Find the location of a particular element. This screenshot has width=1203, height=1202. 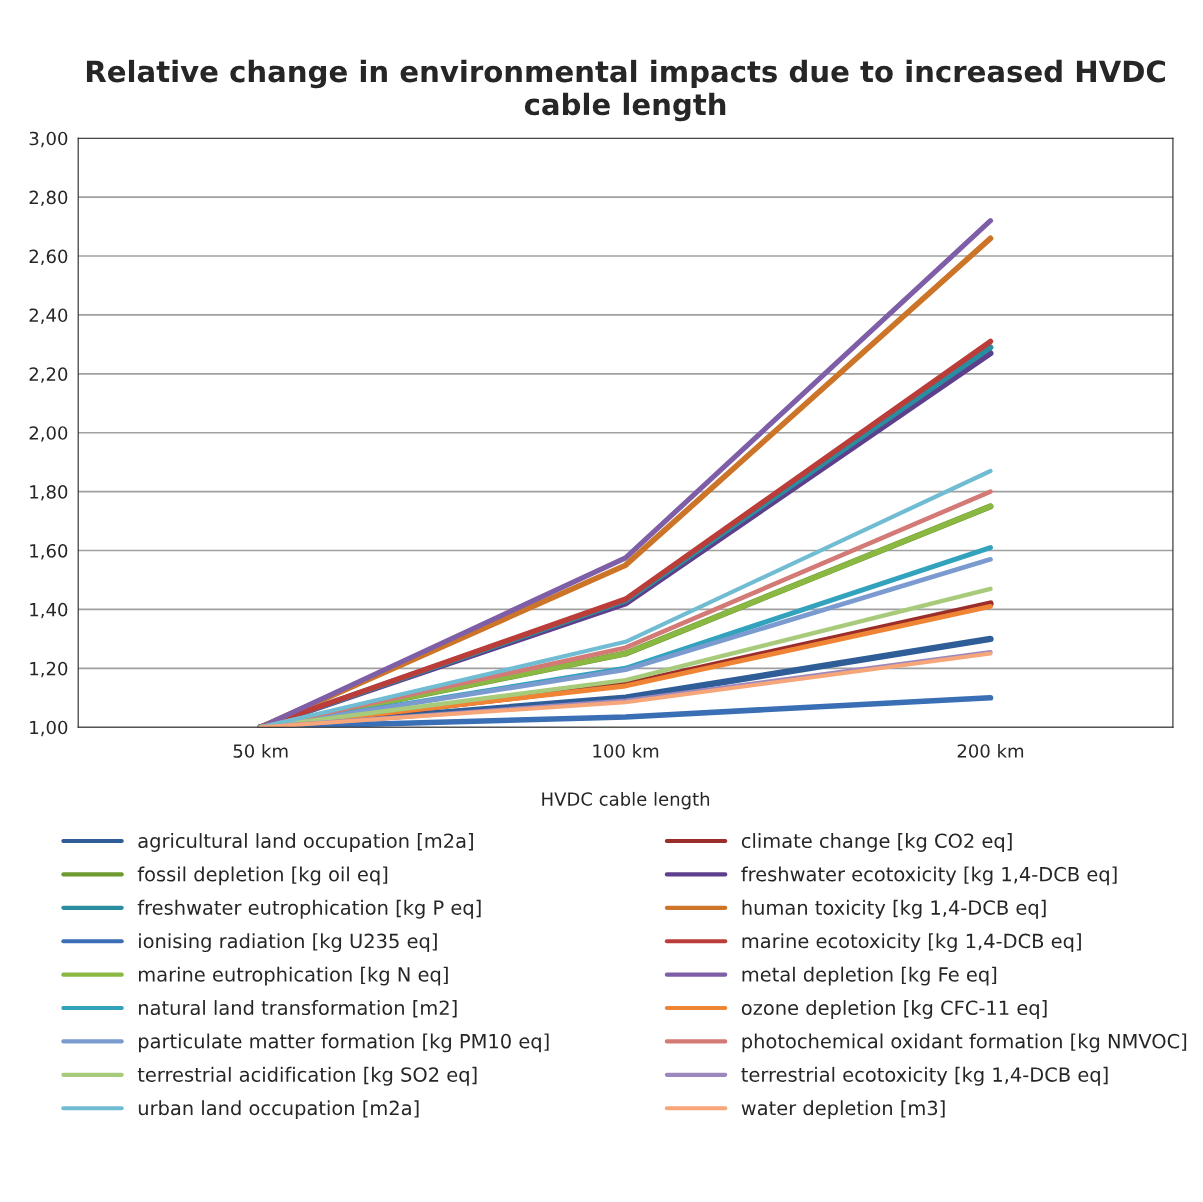

y-tick-label: 1,80 is located at coordinates (49, 493).